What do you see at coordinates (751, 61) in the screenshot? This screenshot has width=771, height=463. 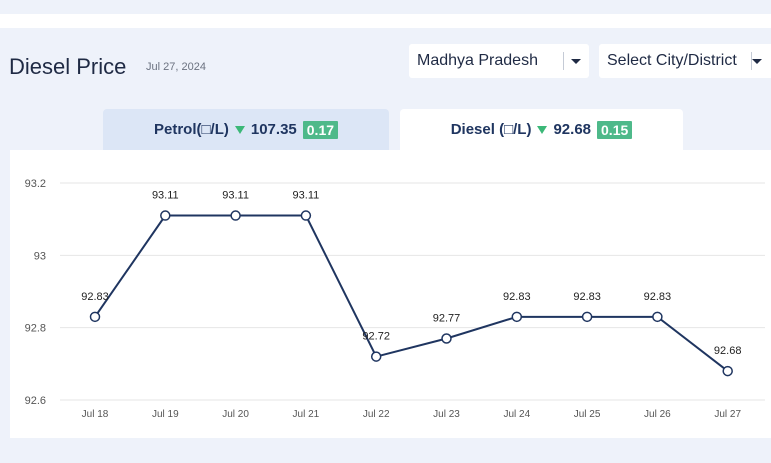 I see `city-select-divider` at bounding box center [751, 61].